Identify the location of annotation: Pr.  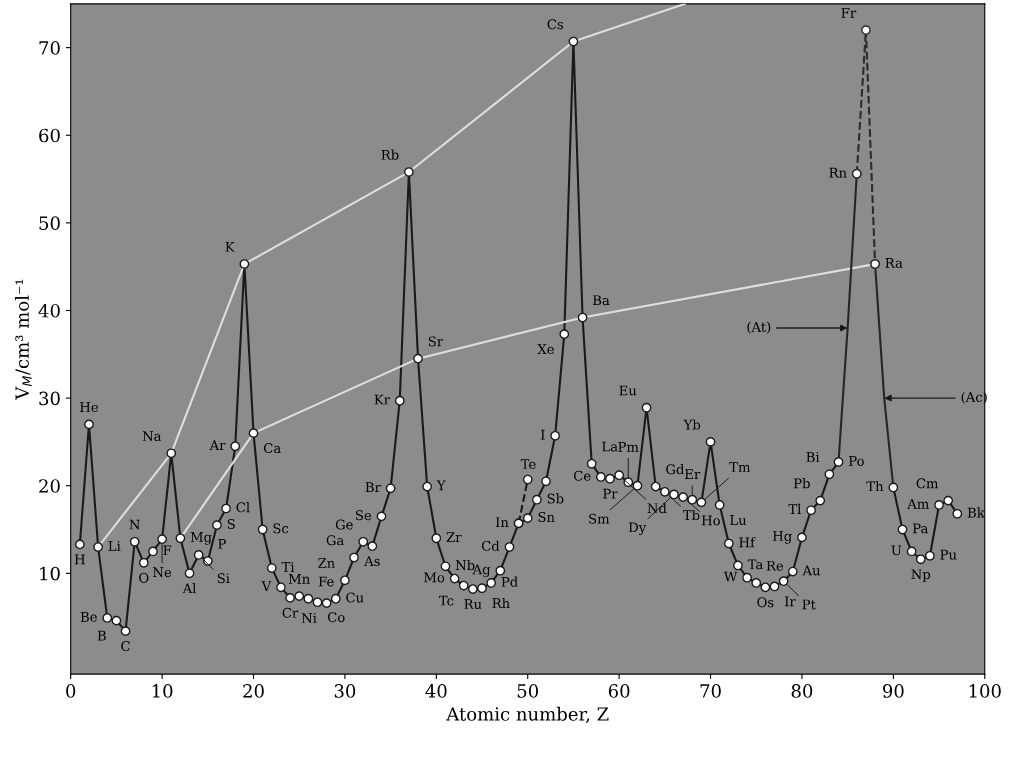
(610, 493).